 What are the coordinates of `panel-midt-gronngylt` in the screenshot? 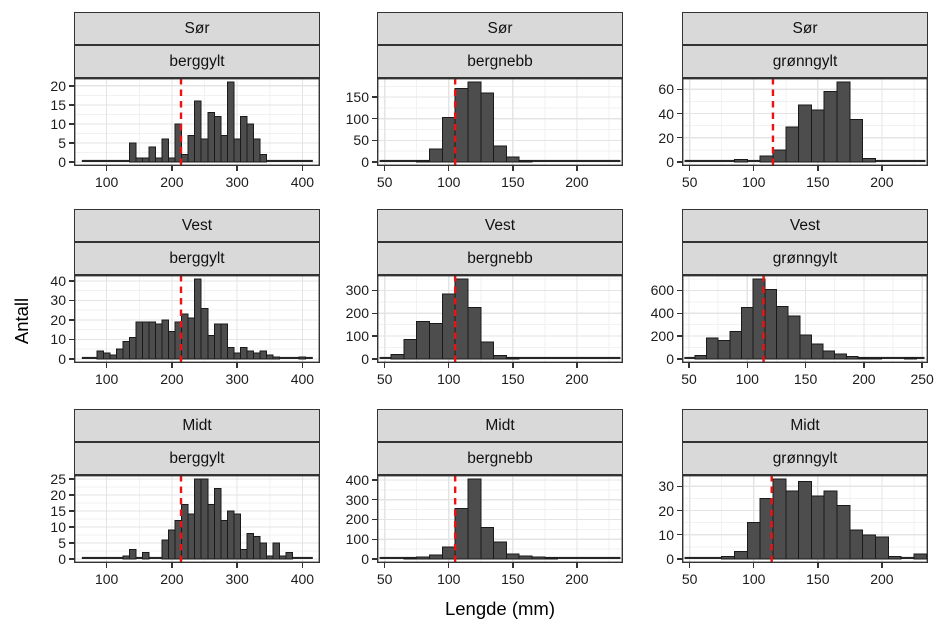 It's located at (805, 519).